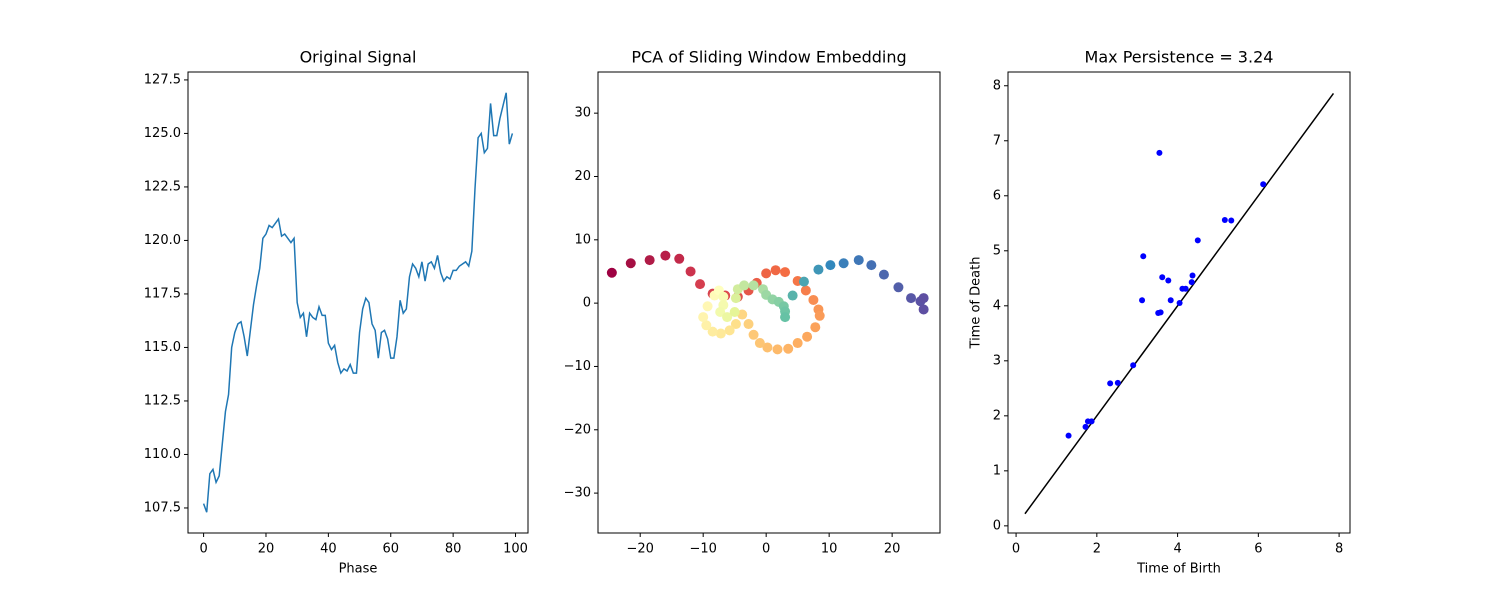 Image resolution: width=1500 pixels, height=600 pixels. I want to click on y-tick-label: 2, so click(997, 415).